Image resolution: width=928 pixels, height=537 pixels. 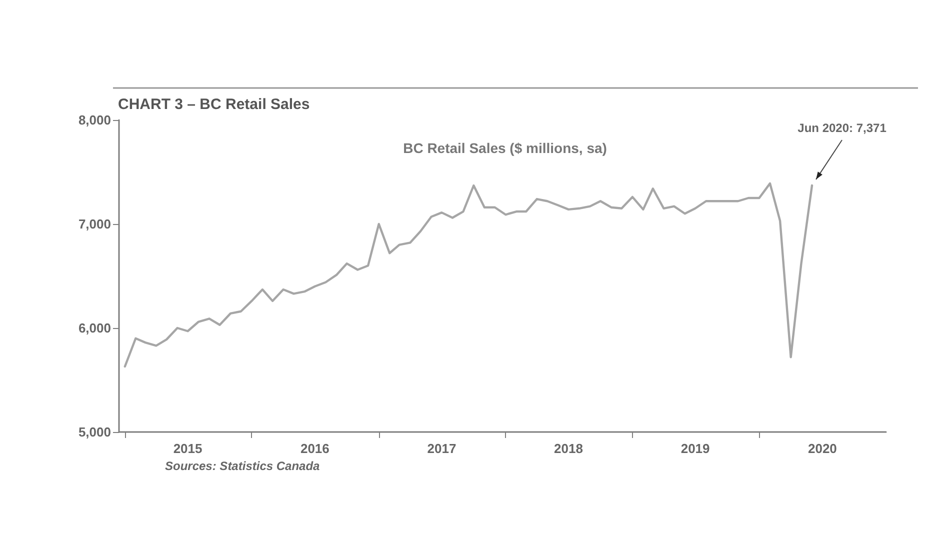 What do you see at coordinates (214, 104) in the screenshot?
I see `chart-title: CHART 3 – BC Retail Sales` at bounding box center [214, 104].